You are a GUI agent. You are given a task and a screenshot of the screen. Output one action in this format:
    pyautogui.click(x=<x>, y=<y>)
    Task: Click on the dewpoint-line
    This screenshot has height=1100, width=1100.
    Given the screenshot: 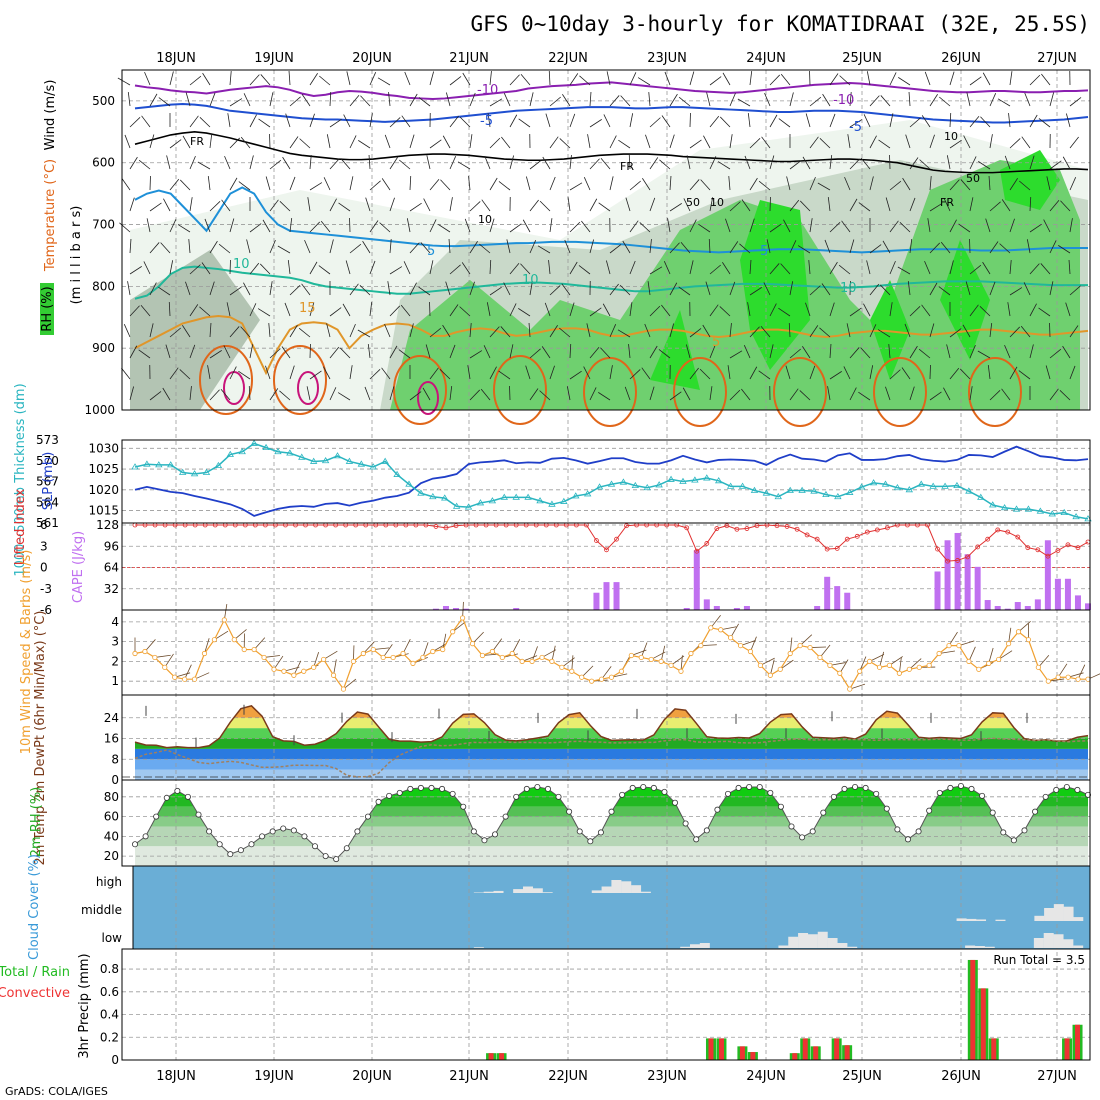 What is the action you would take?
    pyautogui.click(x=611, y=757)
    